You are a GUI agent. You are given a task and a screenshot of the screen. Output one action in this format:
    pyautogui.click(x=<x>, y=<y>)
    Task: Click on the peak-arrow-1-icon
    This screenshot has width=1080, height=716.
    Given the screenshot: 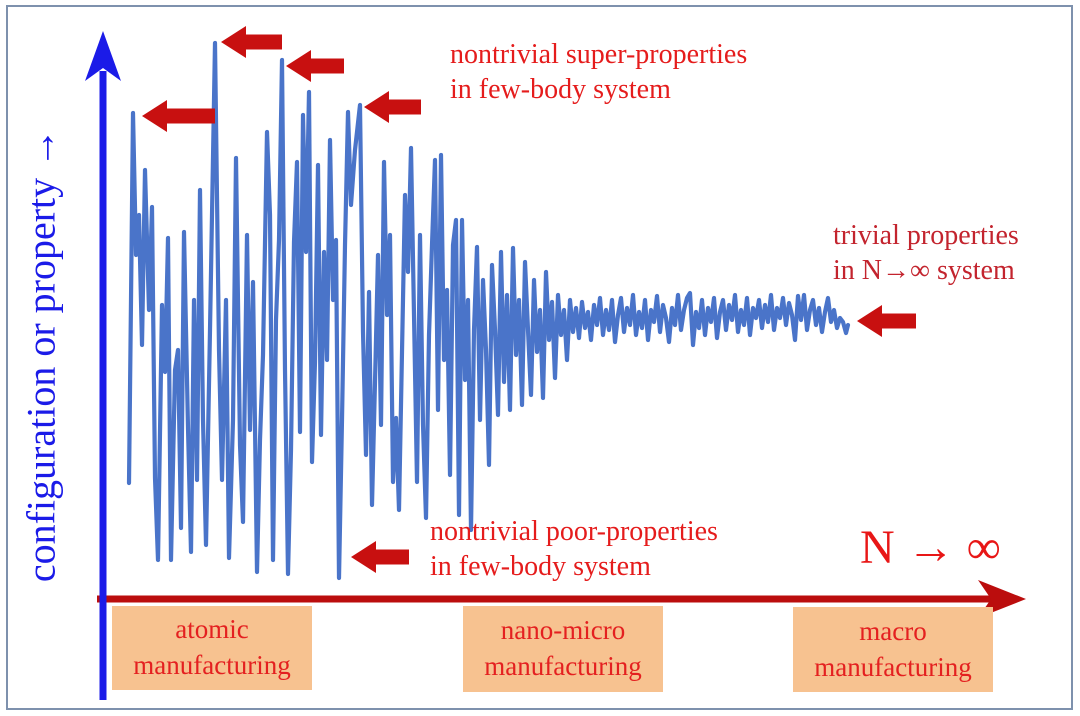 What is the action you would take?
    pyautogui.click(x=178, y=116)
    